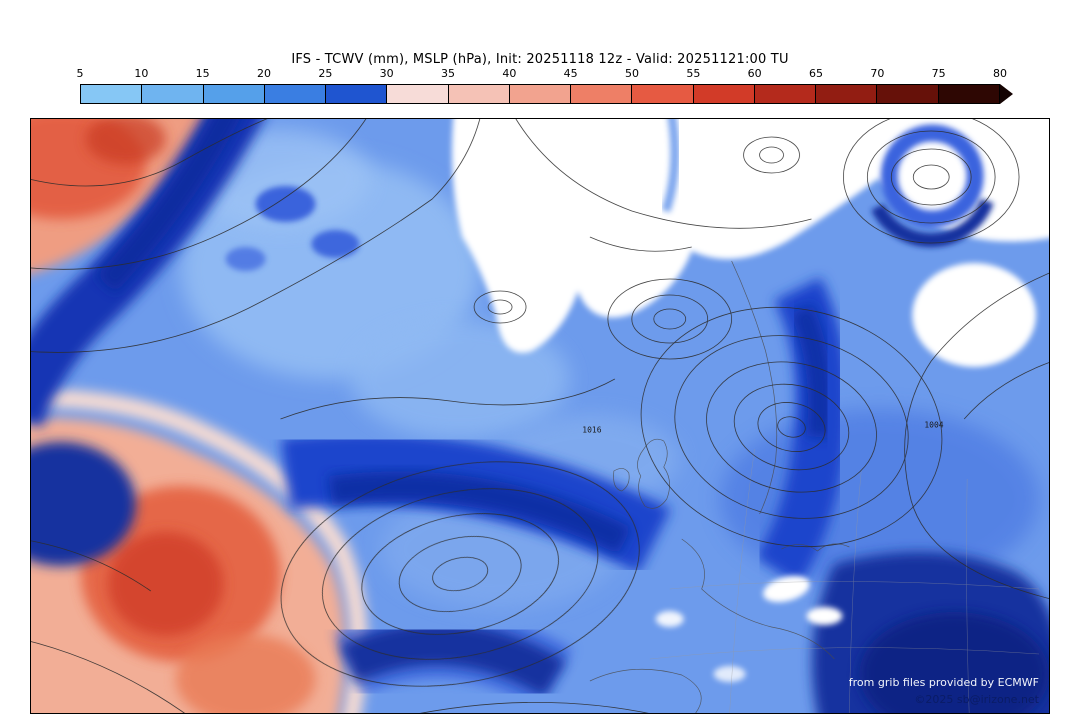  I want to click on colorbar-tick: 15, so click(202, 73).